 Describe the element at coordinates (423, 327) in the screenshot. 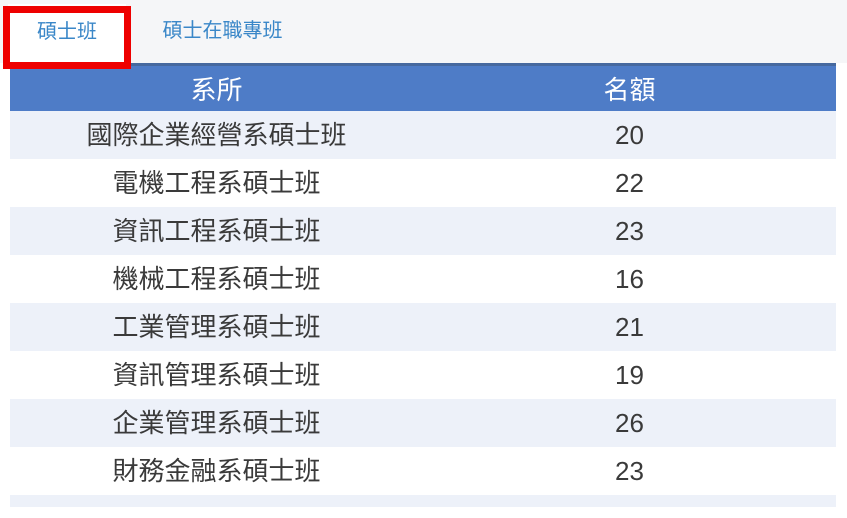

I see `table-row: 工業管理系碩士班 21` at that location.